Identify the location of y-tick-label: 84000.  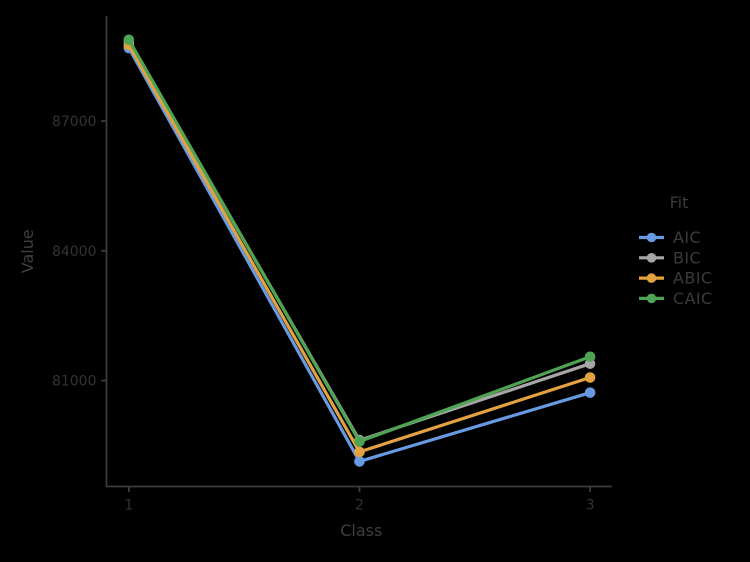
(74, 252).